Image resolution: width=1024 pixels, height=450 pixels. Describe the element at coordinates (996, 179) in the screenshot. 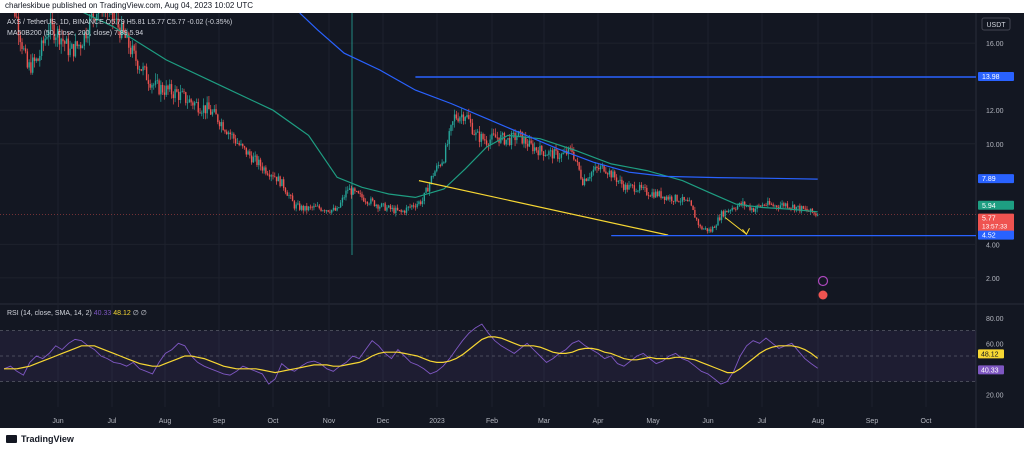

I see `price-label-7.89: 7.89` at that location.